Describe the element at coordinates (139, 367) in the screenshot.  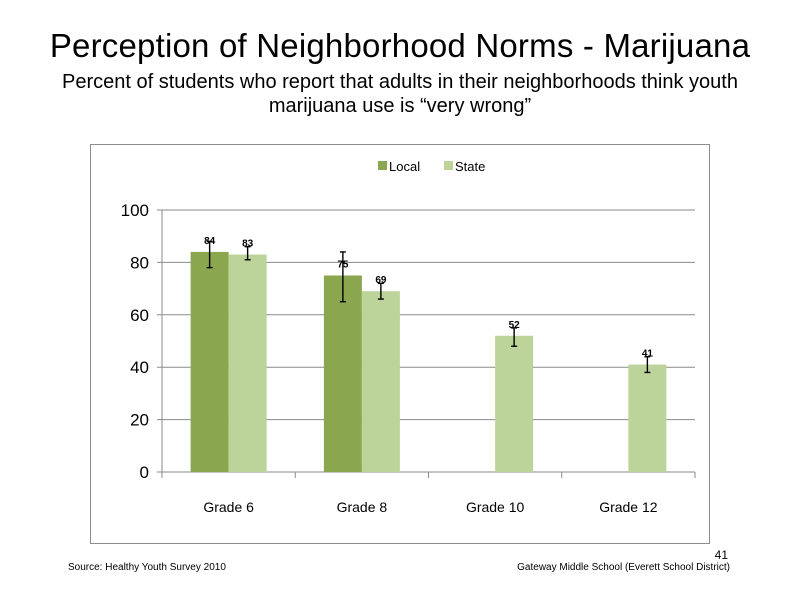
I see `y-tick-label: 40` at that location.